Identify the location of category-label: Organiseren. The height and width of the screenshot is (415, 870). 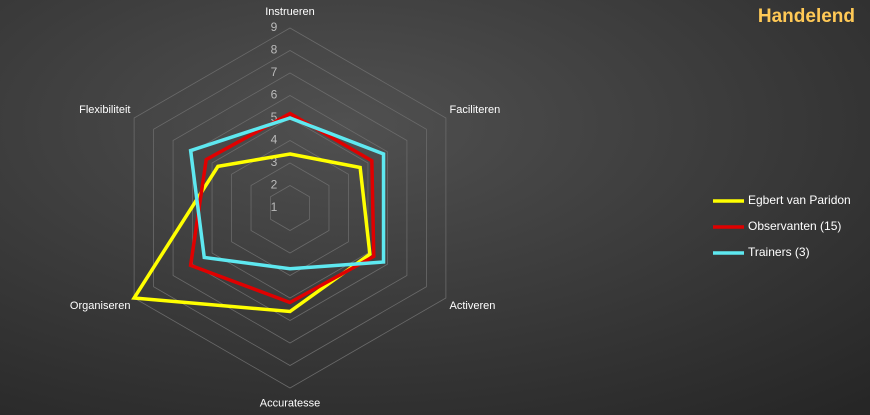
(100, 306).